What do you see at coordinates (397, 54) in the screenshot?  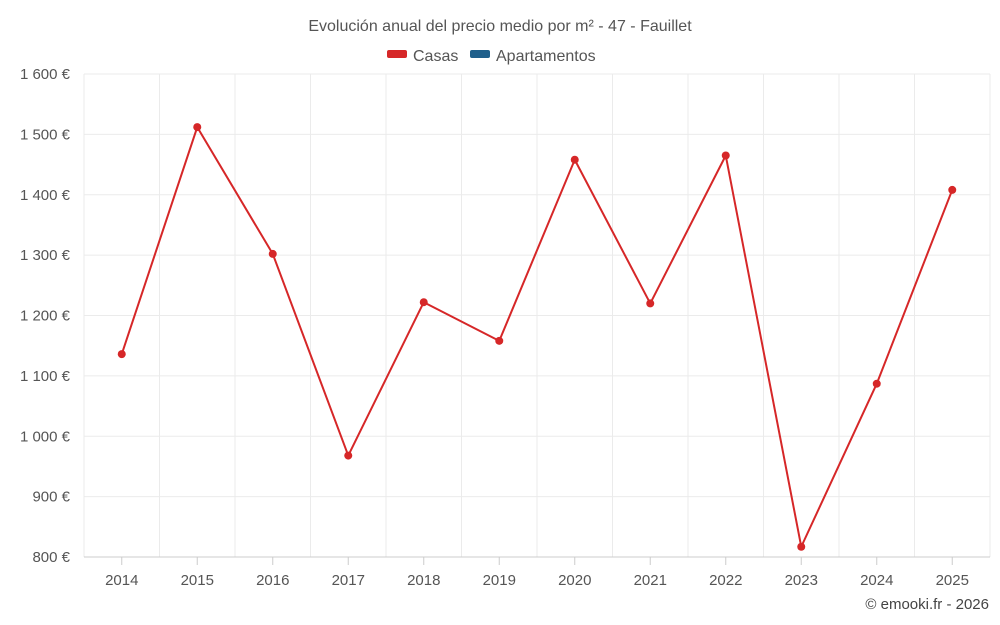 I see `legend-swatch-casas` at bounding box center [397, 54].